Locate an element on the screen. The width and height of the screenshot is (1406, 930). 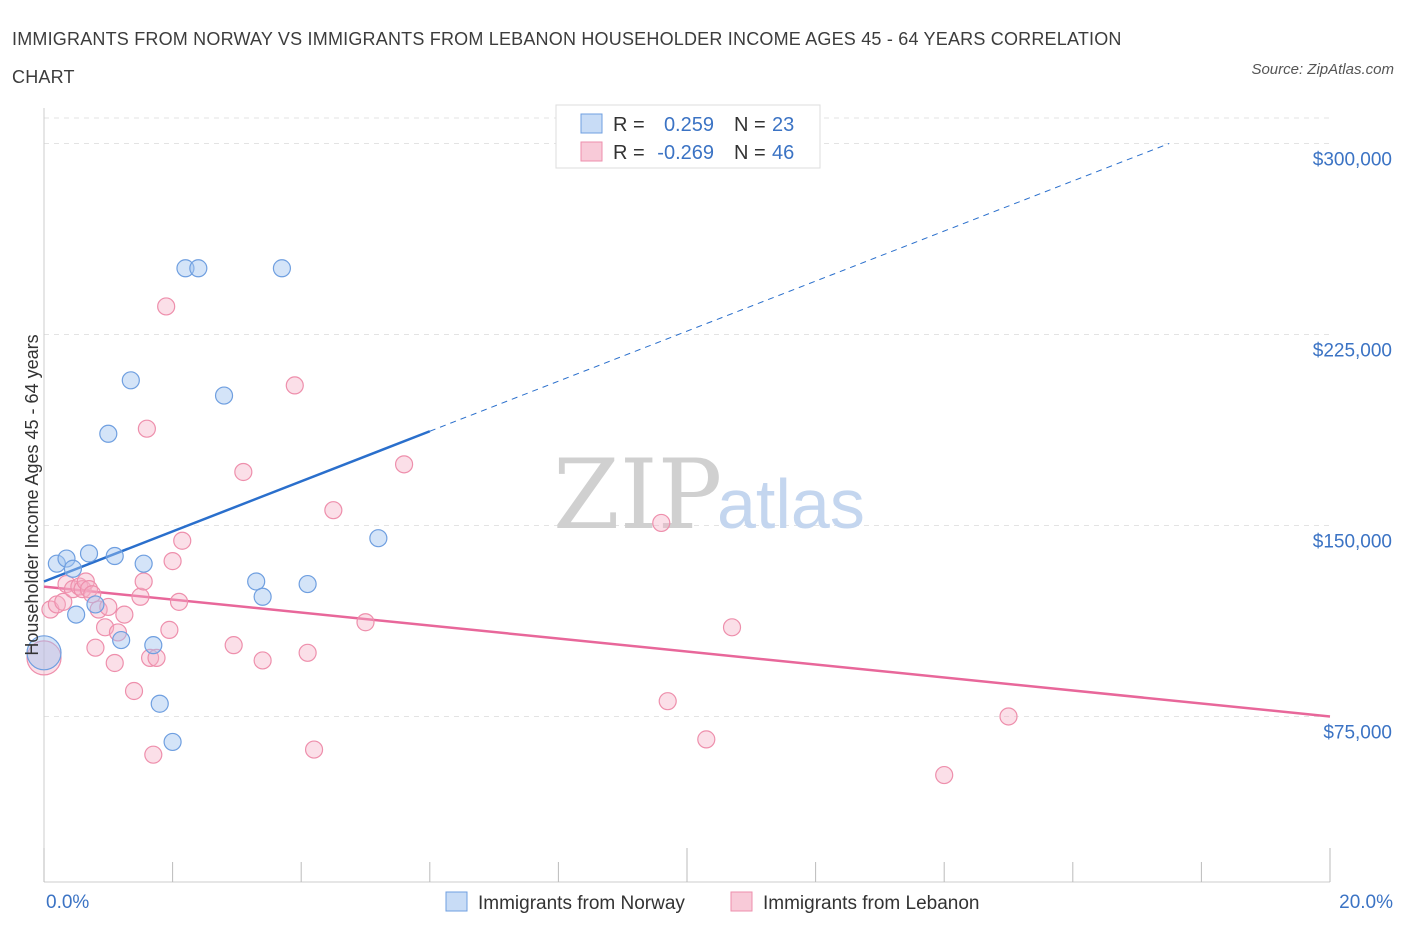
y-tick-label-0: $75,000 is located at coordinates (1357, 732).